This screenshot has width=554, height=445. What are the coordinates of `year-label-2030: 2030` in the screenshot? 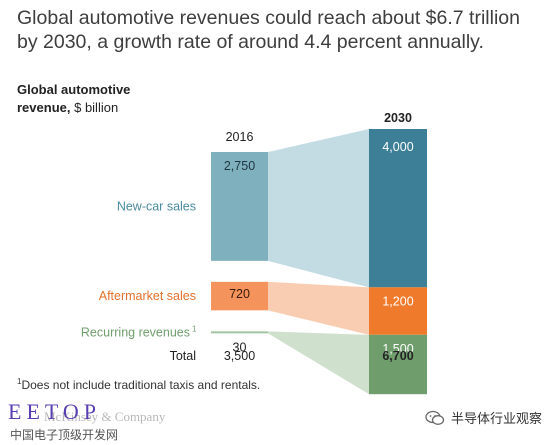 It's located at (398, 118).